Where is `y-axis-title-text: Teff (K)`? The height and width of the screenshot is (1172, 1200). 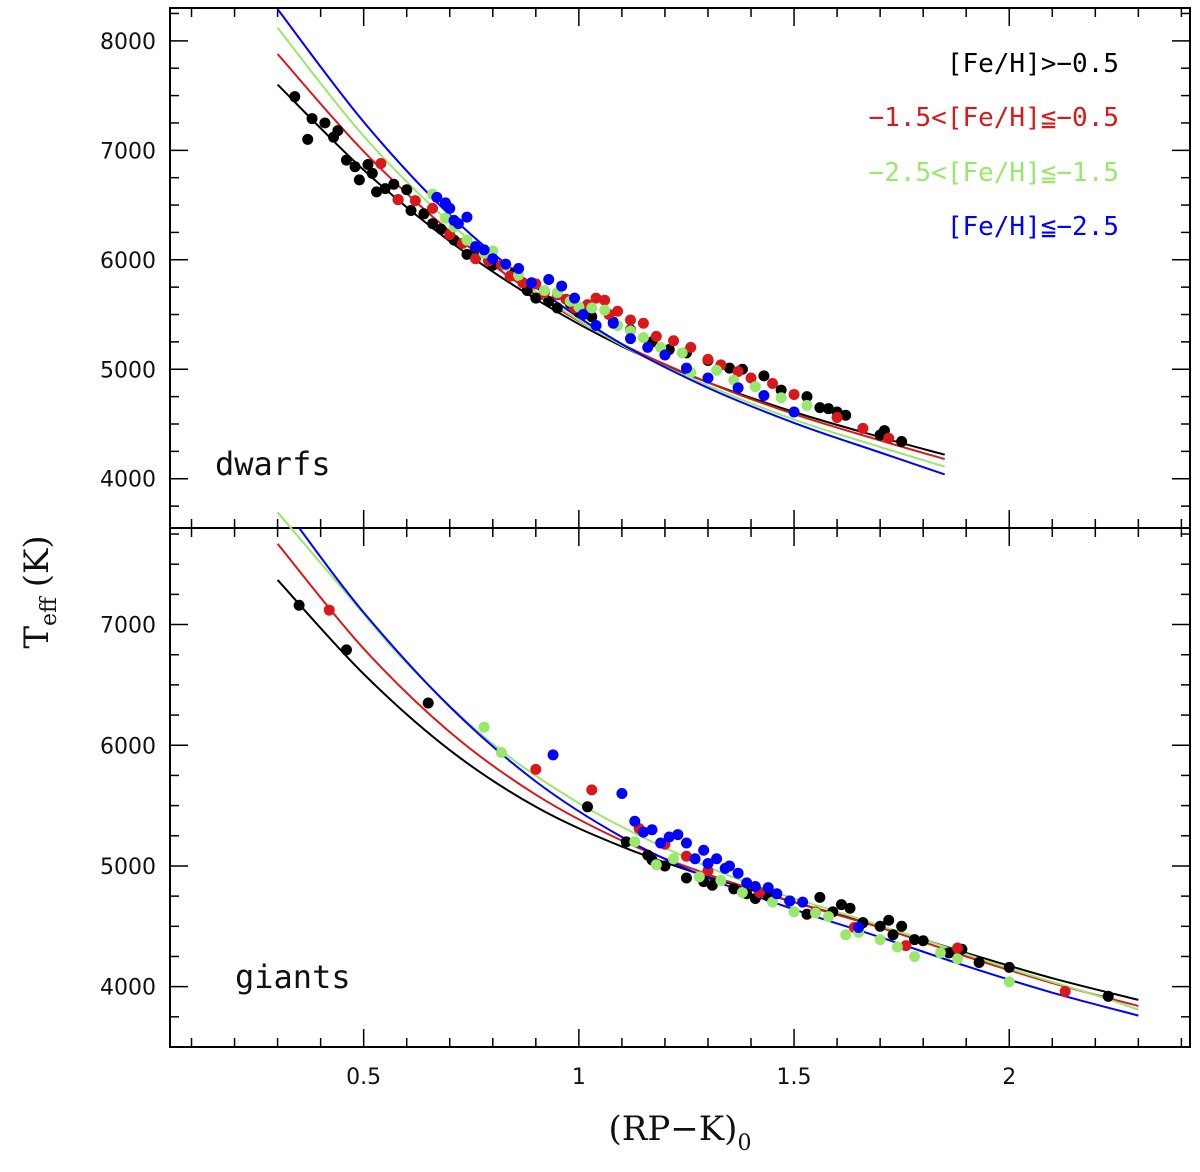
y-axis-title-text: Teff (K) is located at coordinates (39, 591).